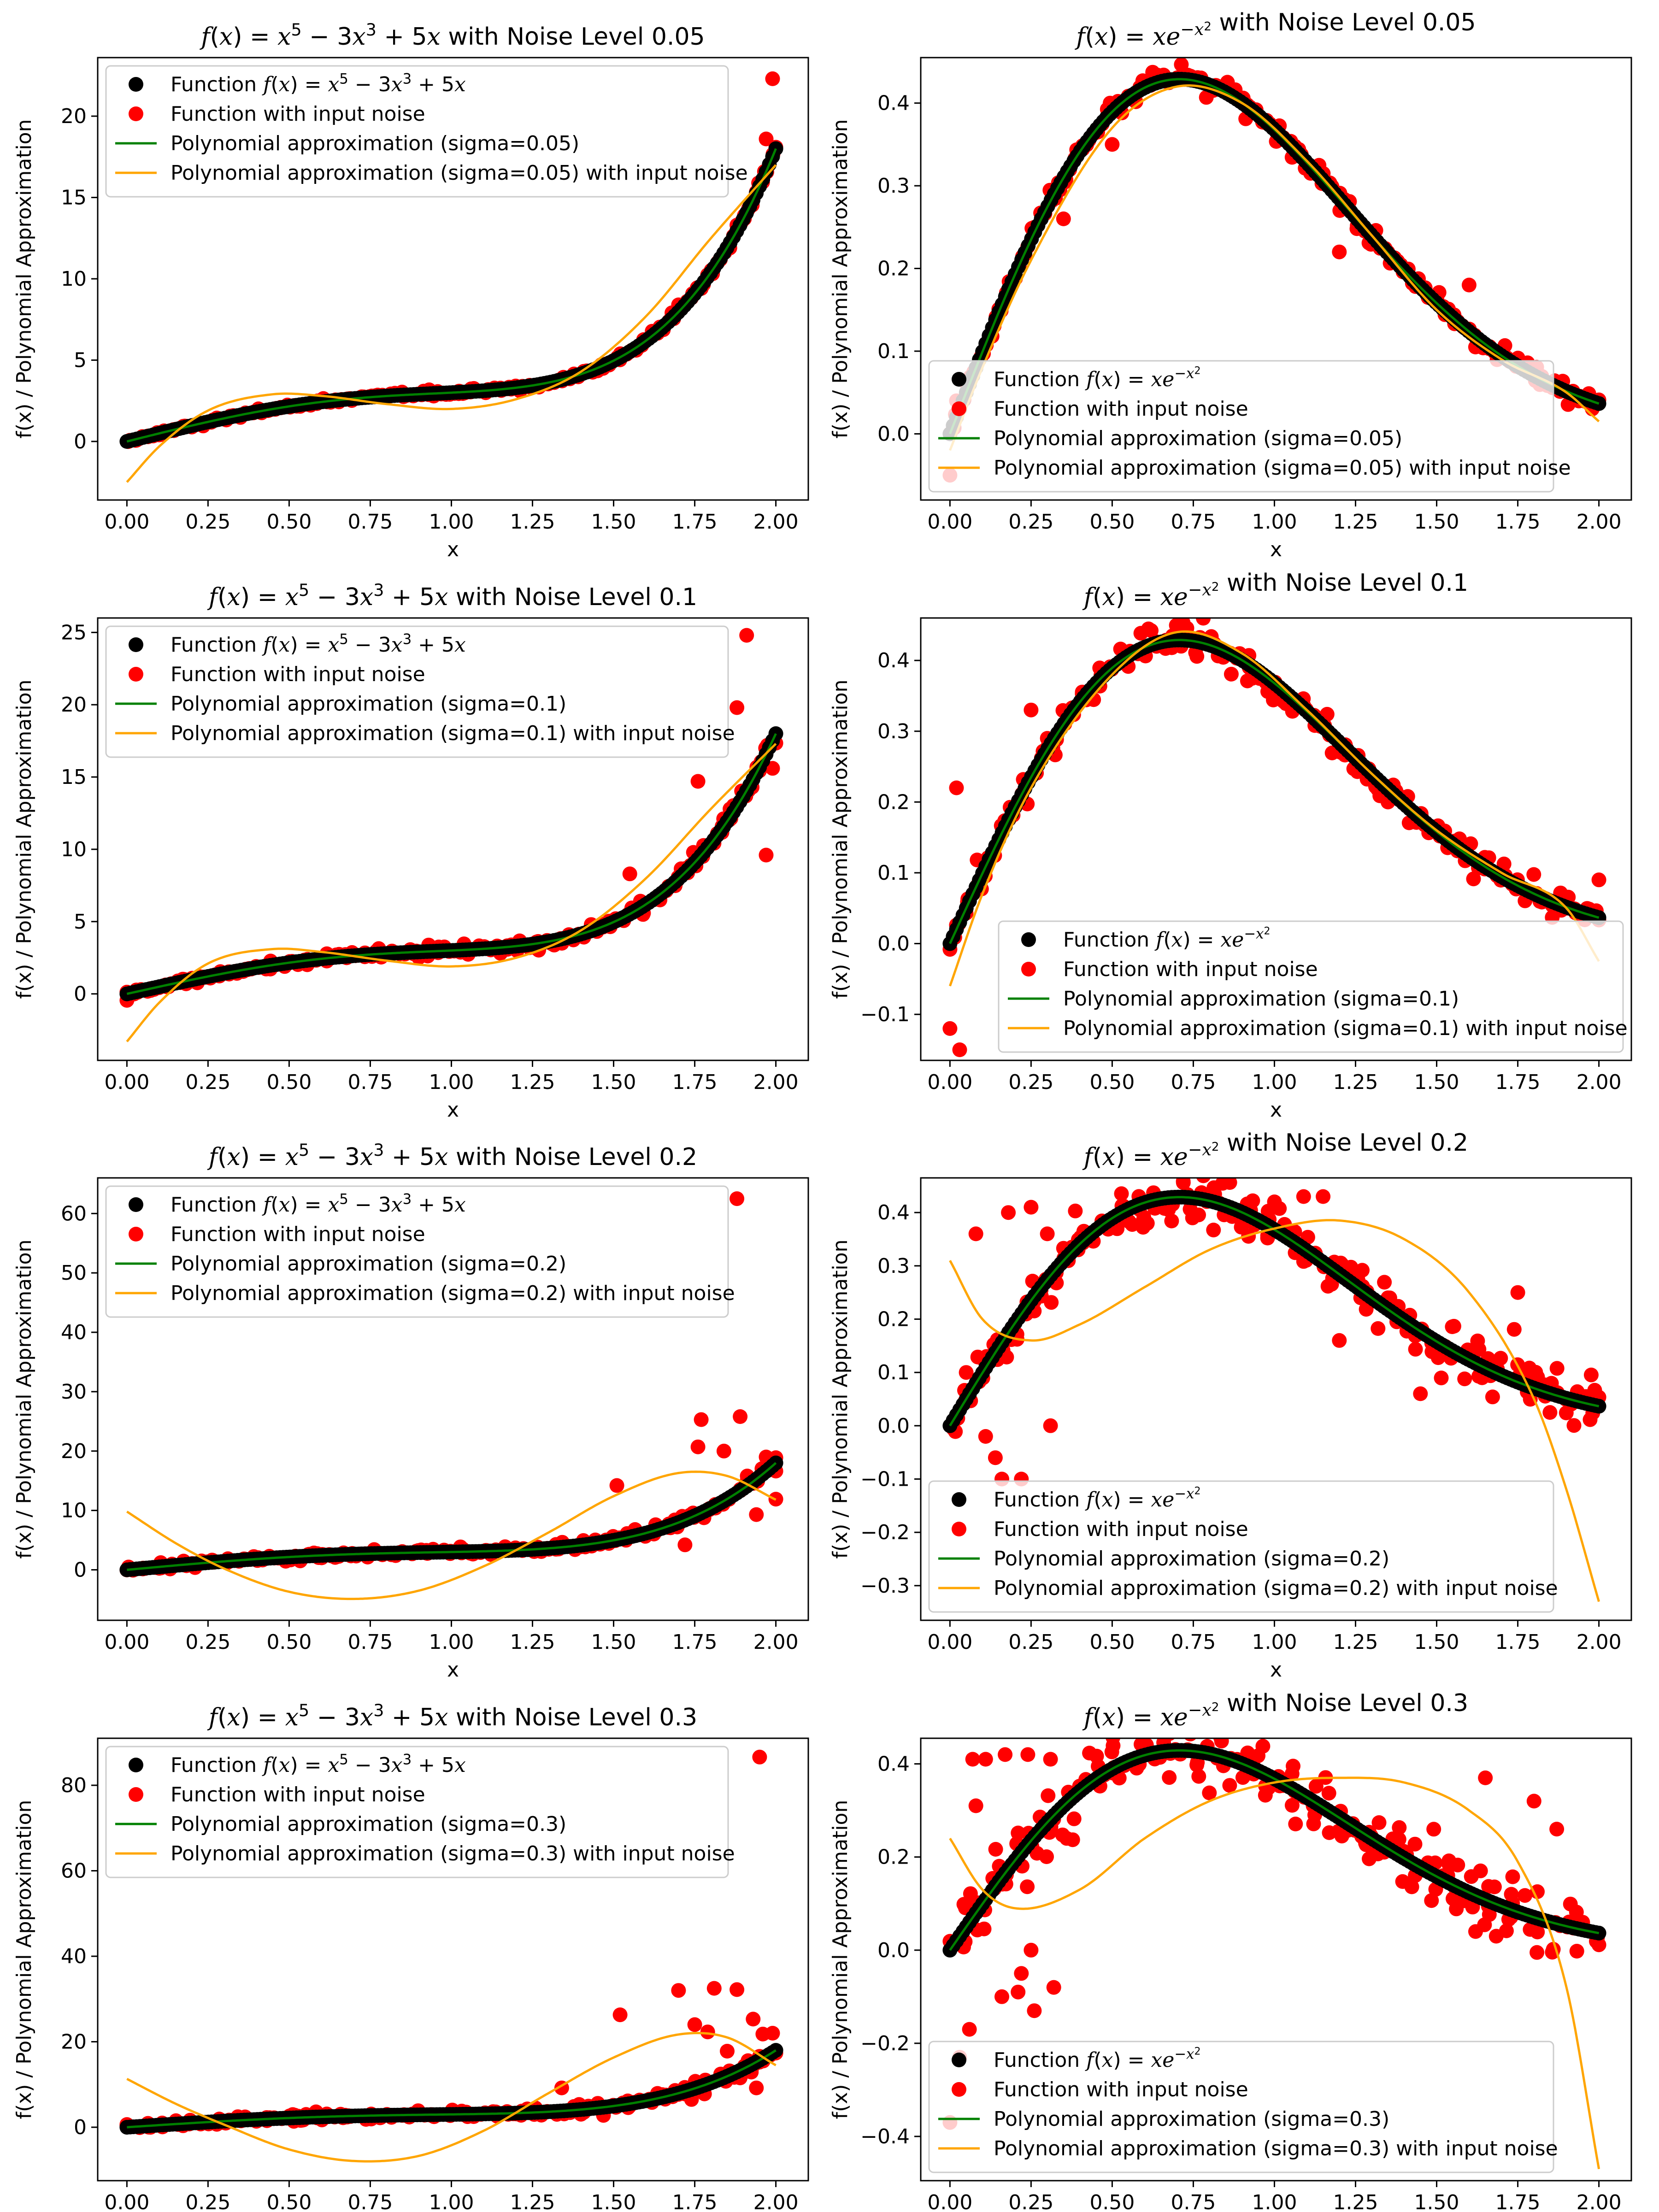  I want to click on y-tick-label: 0.3, so click(893, 186).